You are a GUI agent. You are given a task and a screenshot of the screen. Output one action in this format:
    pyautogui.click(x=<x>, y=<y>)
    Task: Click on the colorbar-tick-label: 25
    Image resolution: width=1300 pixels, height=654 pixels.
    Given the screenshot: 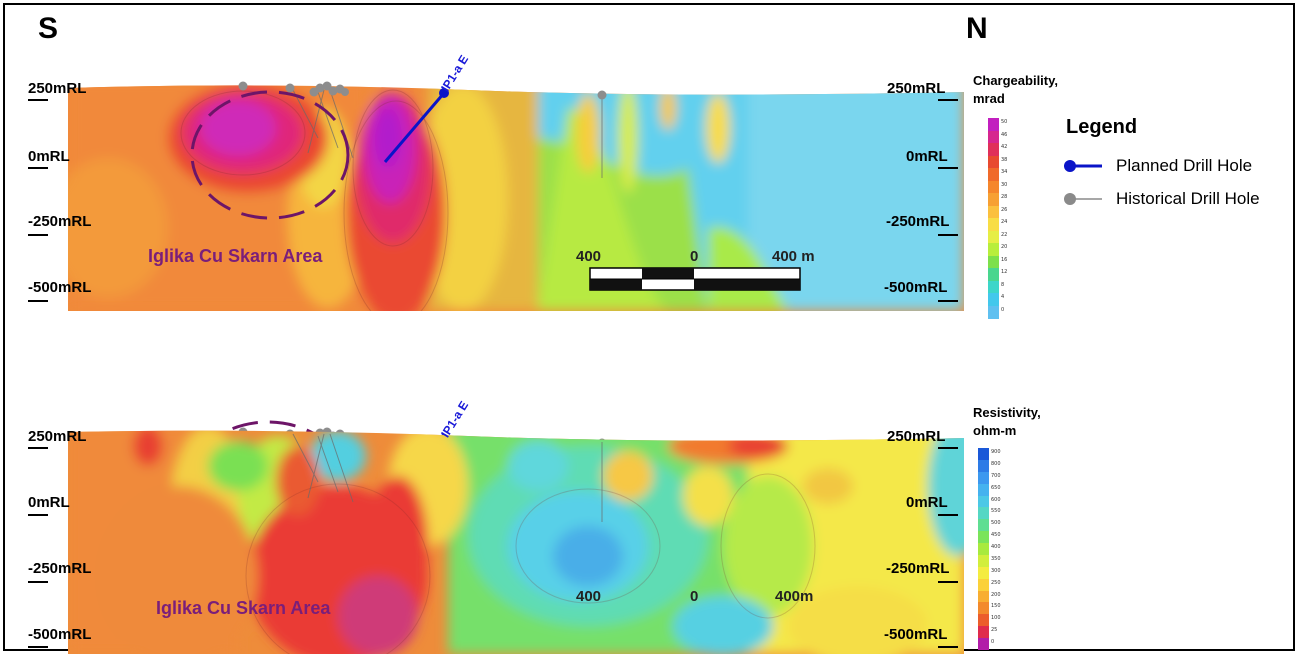 What is the action you would take?
    pyautogui.click(x=994, y=630)
    